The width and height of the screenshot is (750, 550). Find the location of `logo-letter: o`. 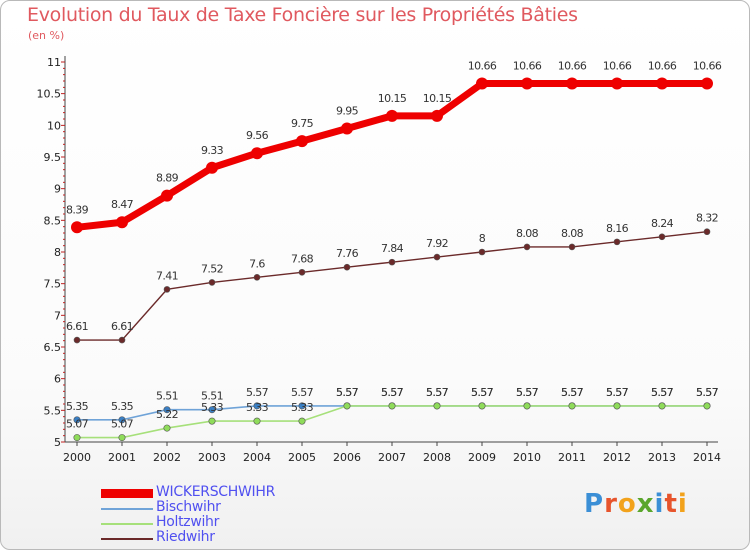

logo-letter: o is located at coordinates (627, 504).